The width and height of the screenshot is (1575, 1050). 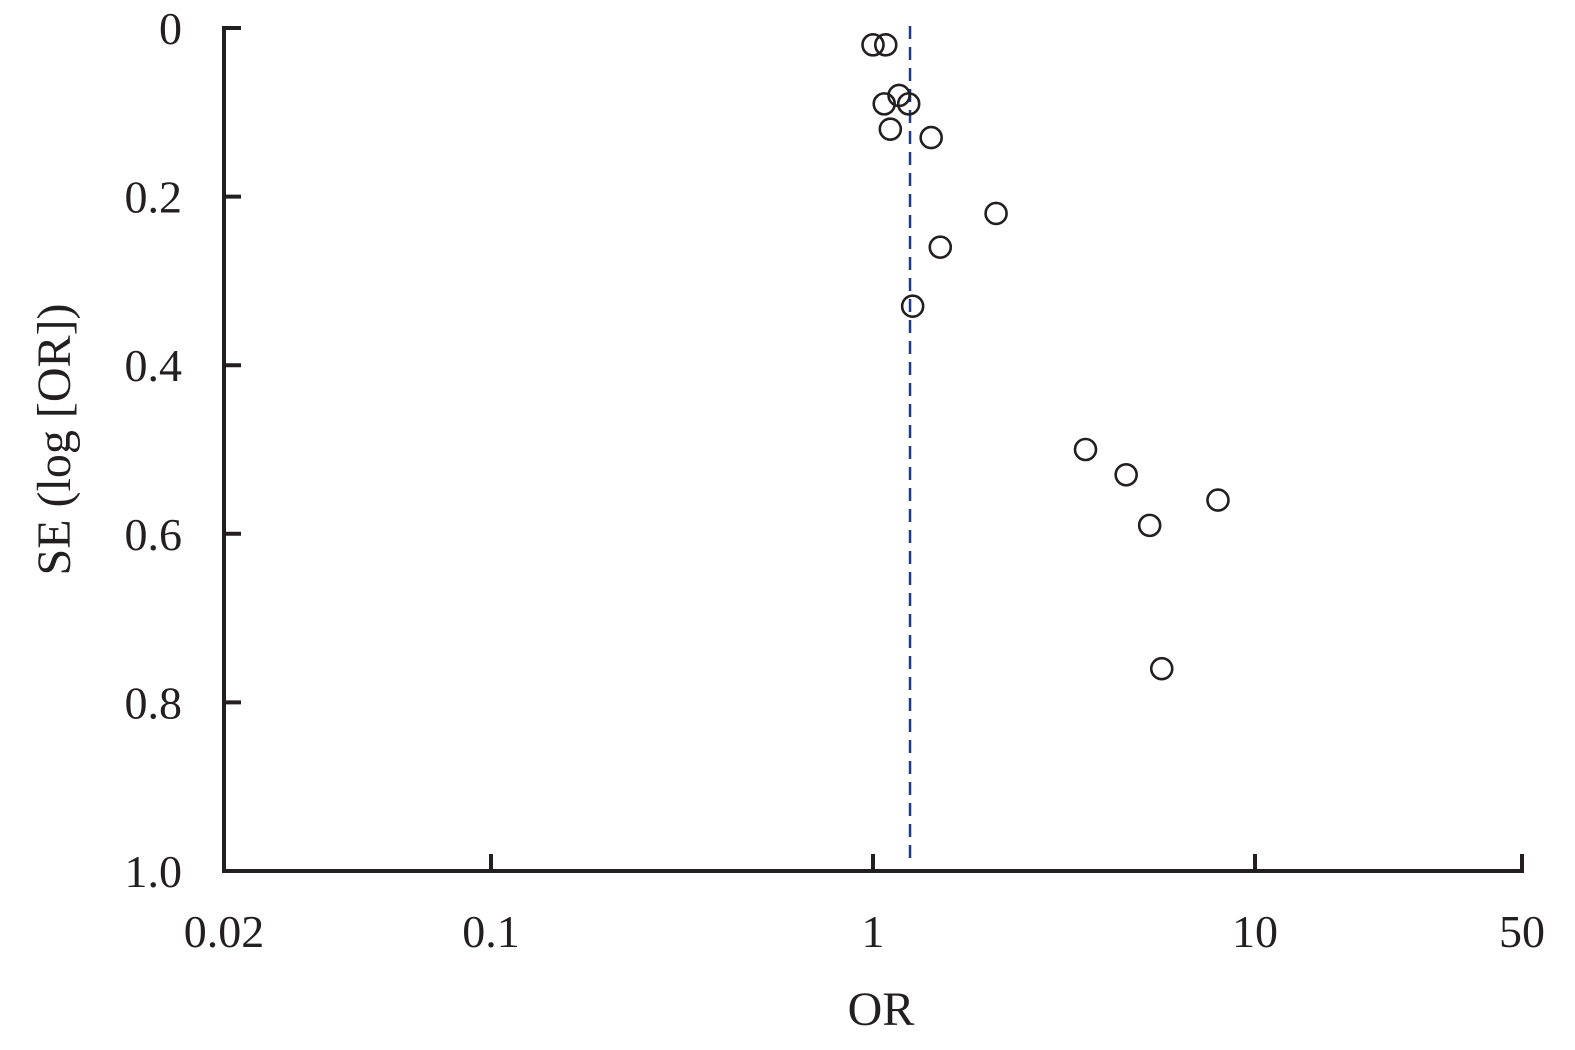 What do you see at coordinates (183, 450) in the screenshot?
I see `y-axis-ticks: 0 0.2 0.4 0.6 0.8 1.0` at bounding box center [183, 450].